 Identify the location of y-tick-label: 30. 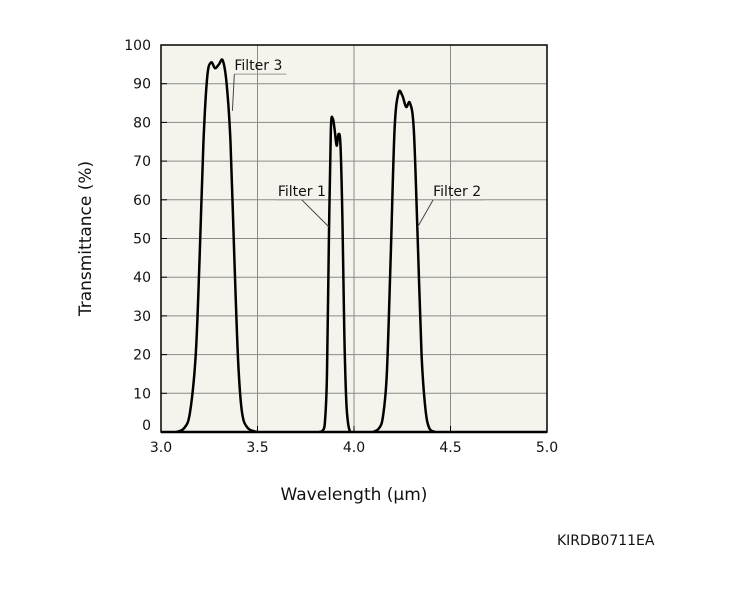
(142, 317).